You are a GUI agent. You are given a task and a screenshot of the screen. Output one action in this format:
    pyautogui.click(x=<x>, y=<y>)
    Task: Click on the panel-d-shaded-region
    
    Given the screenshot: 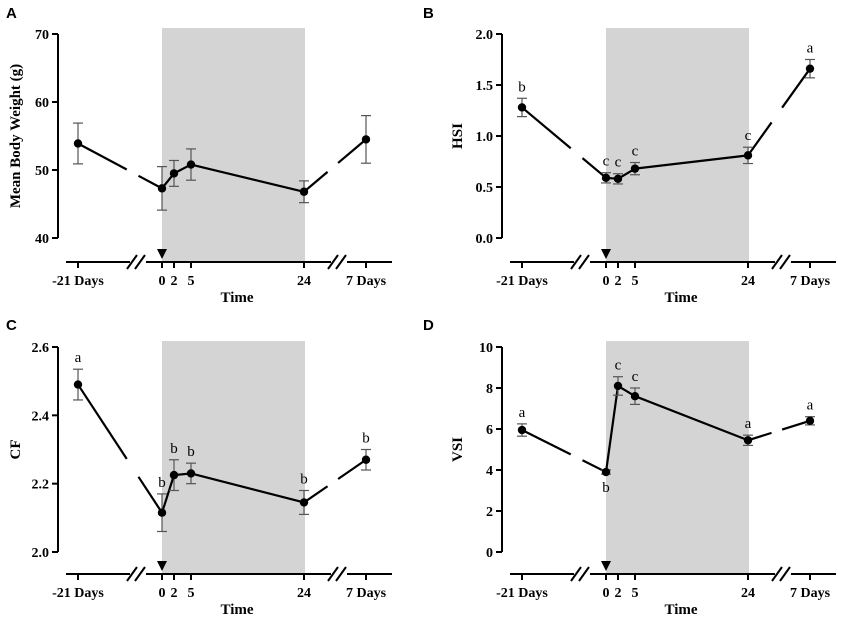 What is the action you would take?
    pyautogui.click(x=677, y=457)
    